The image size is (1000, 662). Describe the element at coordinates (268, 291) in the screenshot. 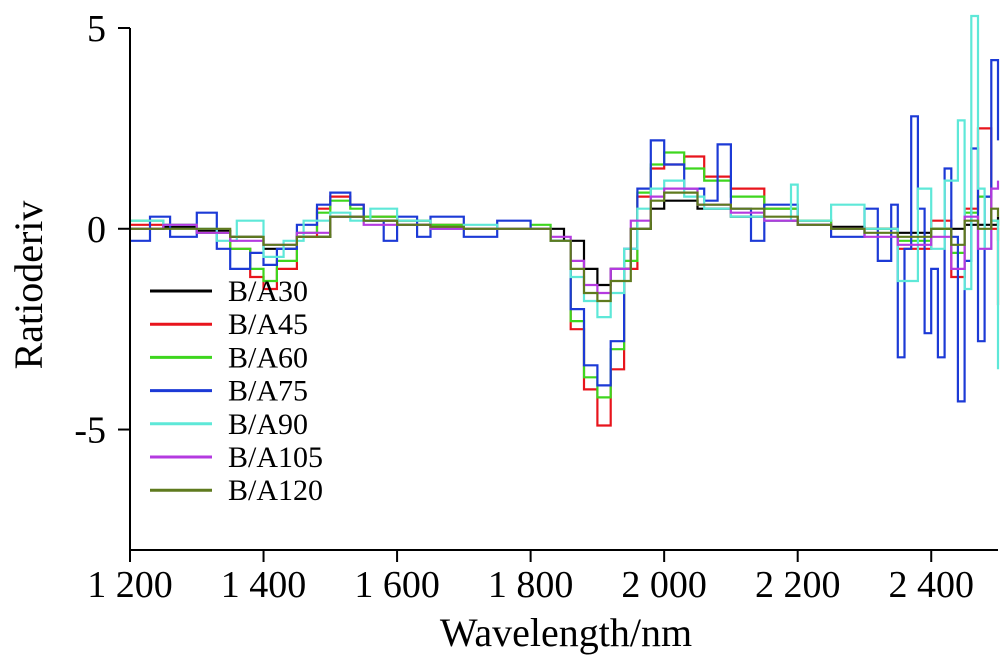

I see `legend-label-0: B/A30` at that location.